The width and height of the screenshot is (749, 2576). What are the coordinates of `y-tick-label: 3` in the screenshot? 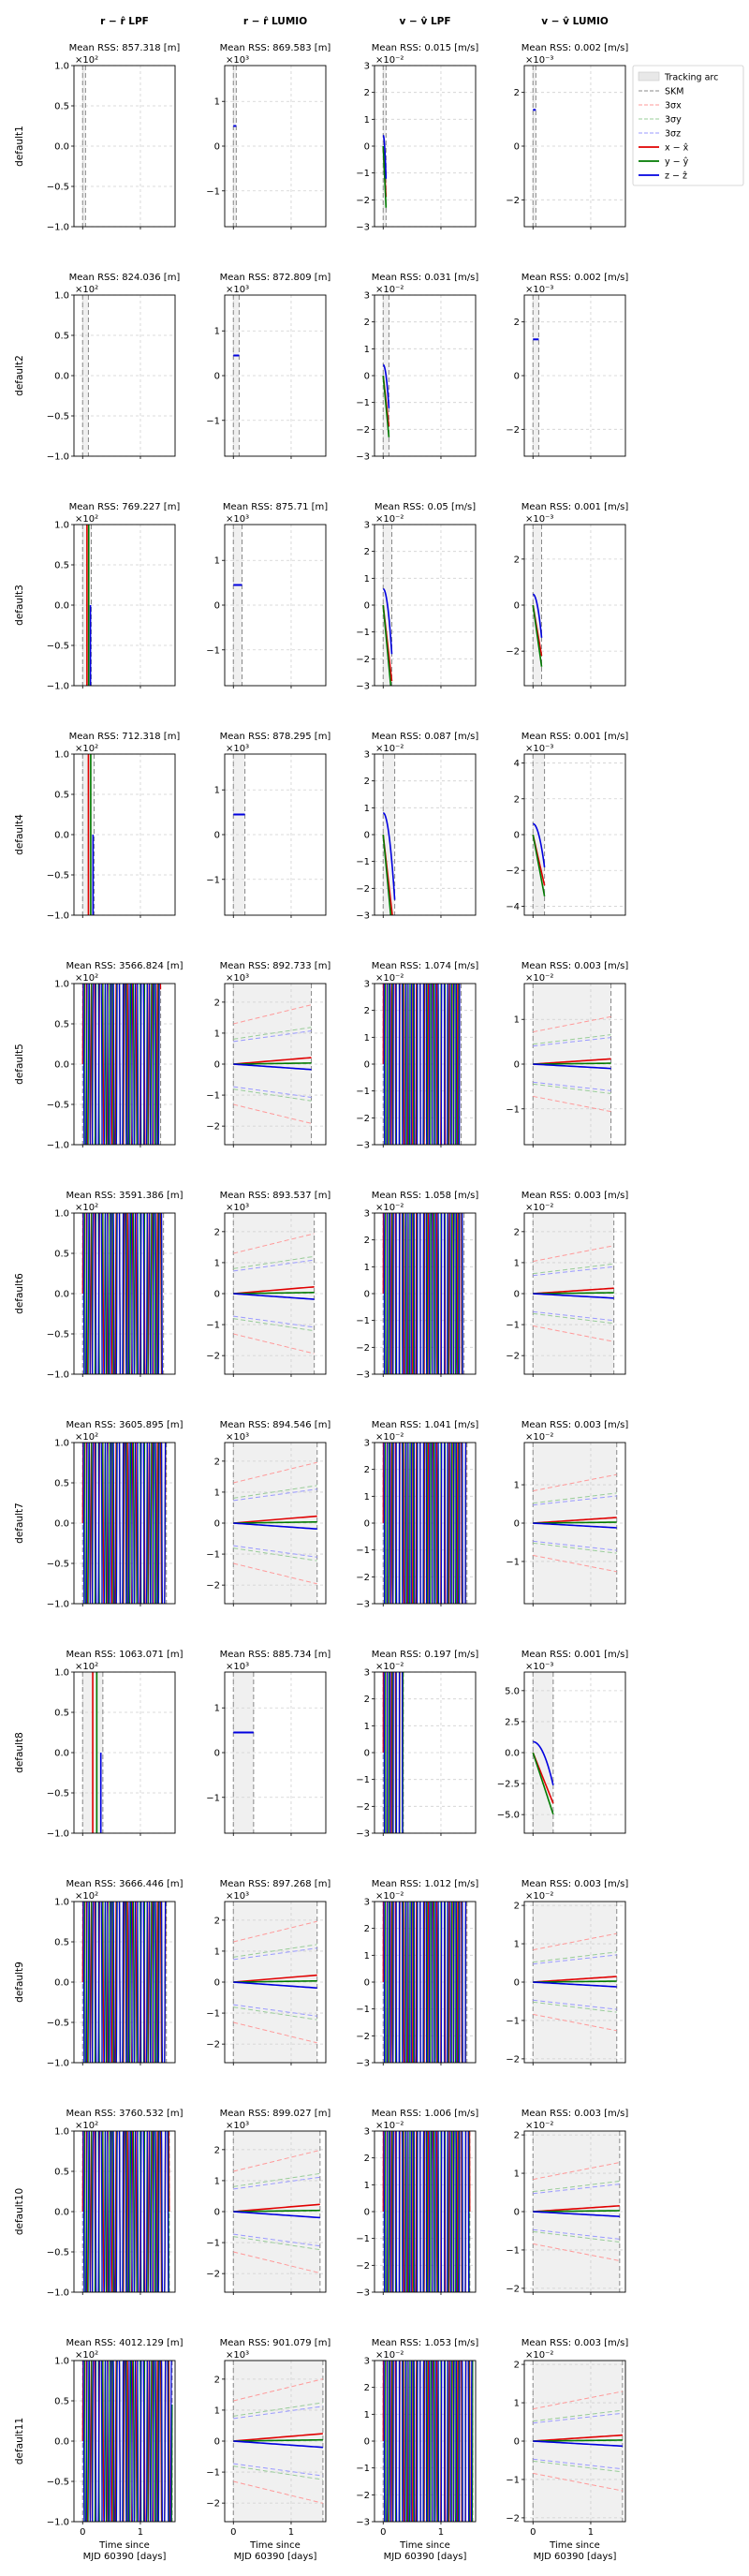 It's located at (367, 1214).